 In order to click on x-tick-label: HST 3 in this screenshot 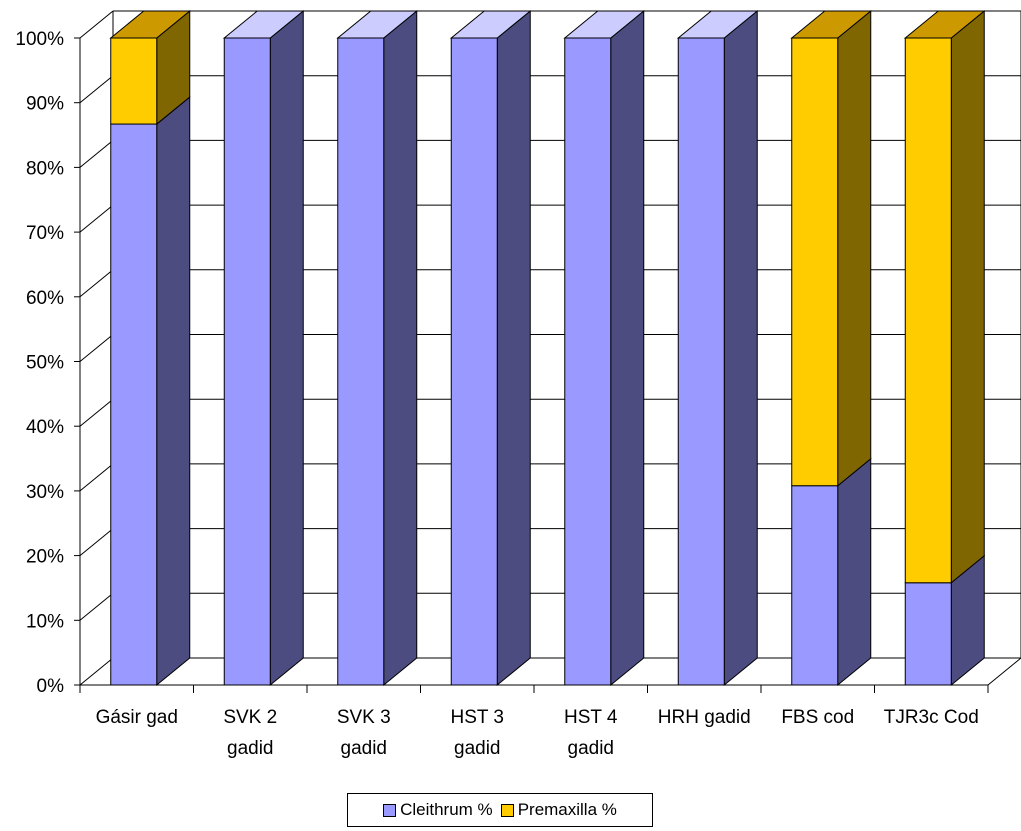, I will do `click(477, 717)`.